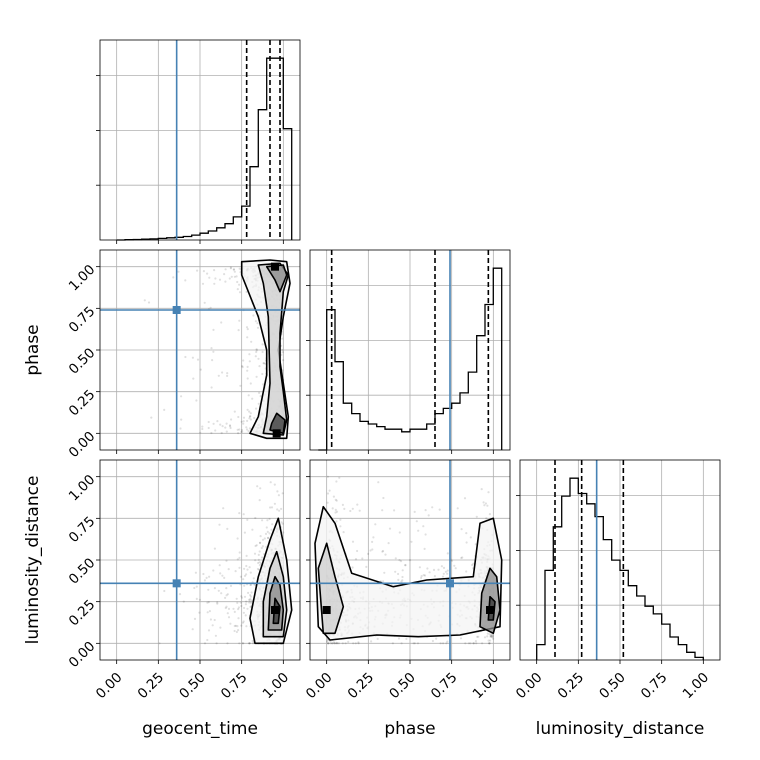 The height and width of the screenshot is (760, 760). Describe the element at coordinates (176, 310) in the screenshot. I see `truth-marker` at that location.